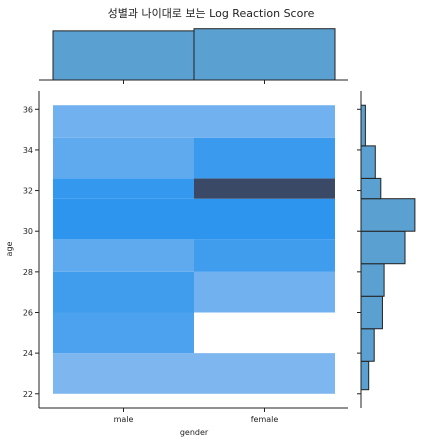  I want to click on y-tick-label-36: 36, so click(28, 109).